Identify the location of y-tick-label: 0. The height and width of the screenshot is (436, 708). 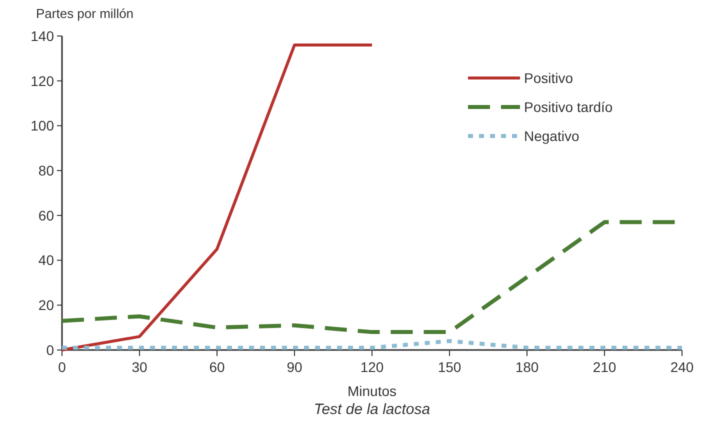
(50, 350).